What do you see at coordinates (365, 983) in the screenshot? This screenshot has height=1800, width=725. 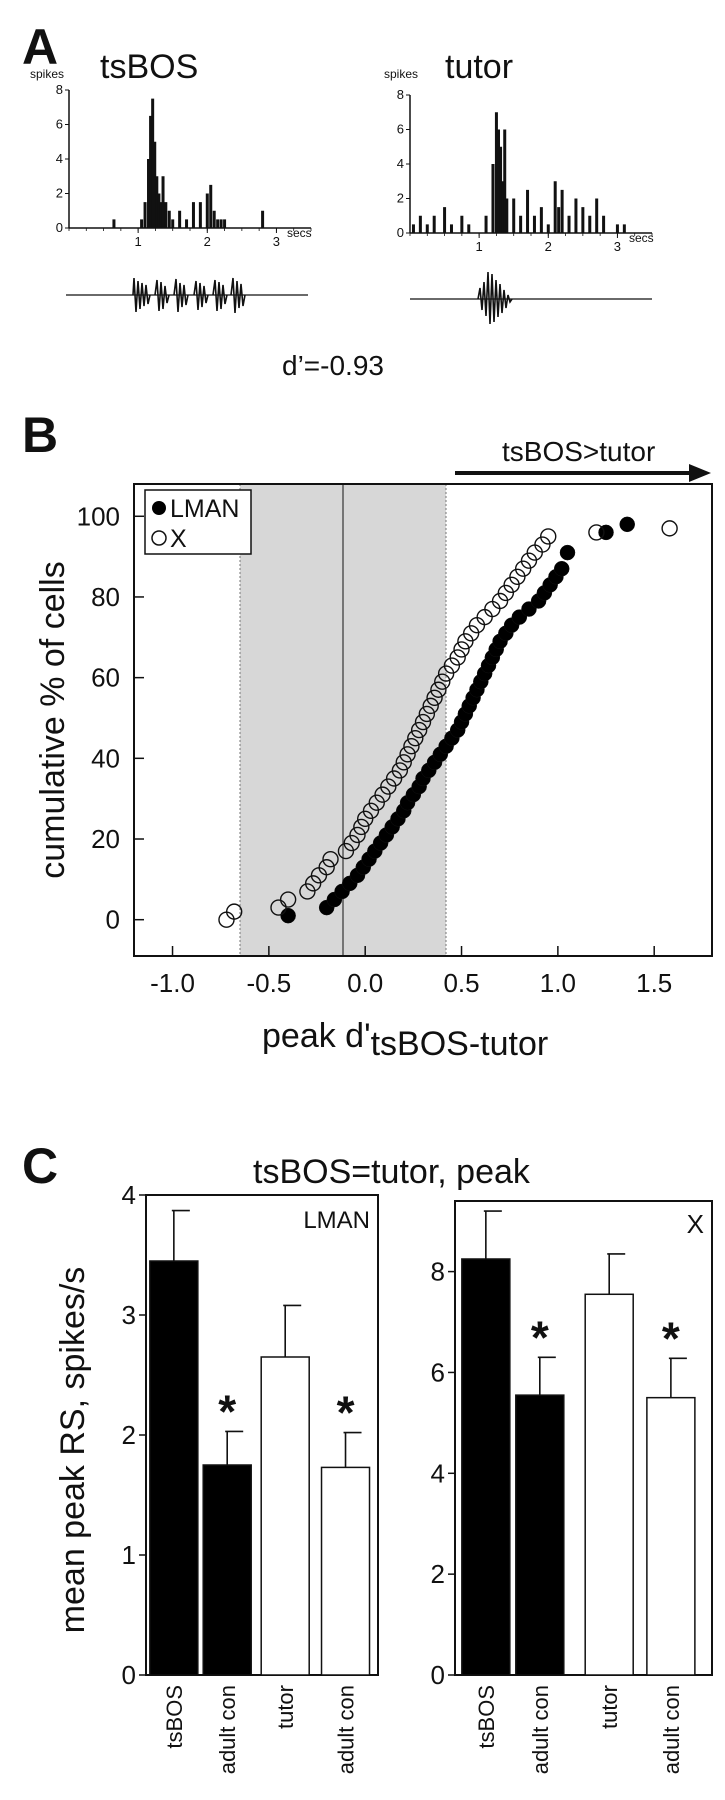 I see `scatter-x-tick-label: 0.0` at bounding box center [365, 983].